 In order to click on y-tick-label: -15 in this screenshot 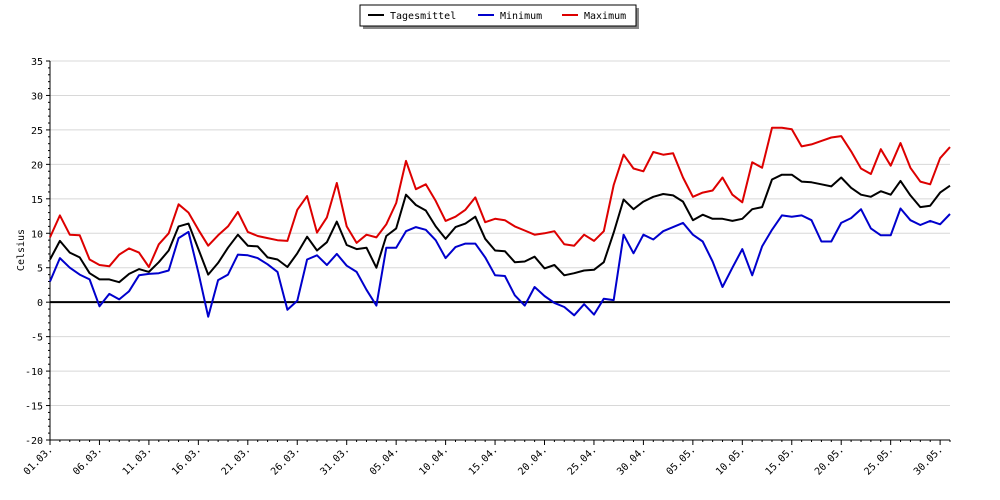, I will do `click(34, 407)`.